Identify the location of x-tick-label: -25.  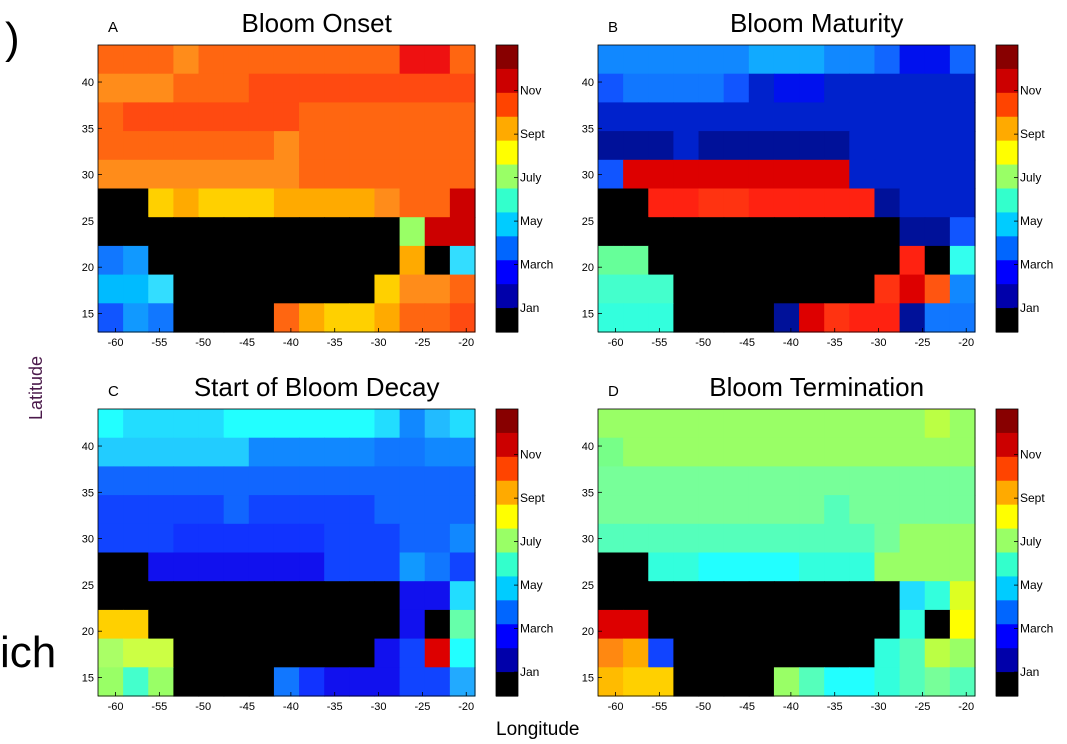
(422, 707).